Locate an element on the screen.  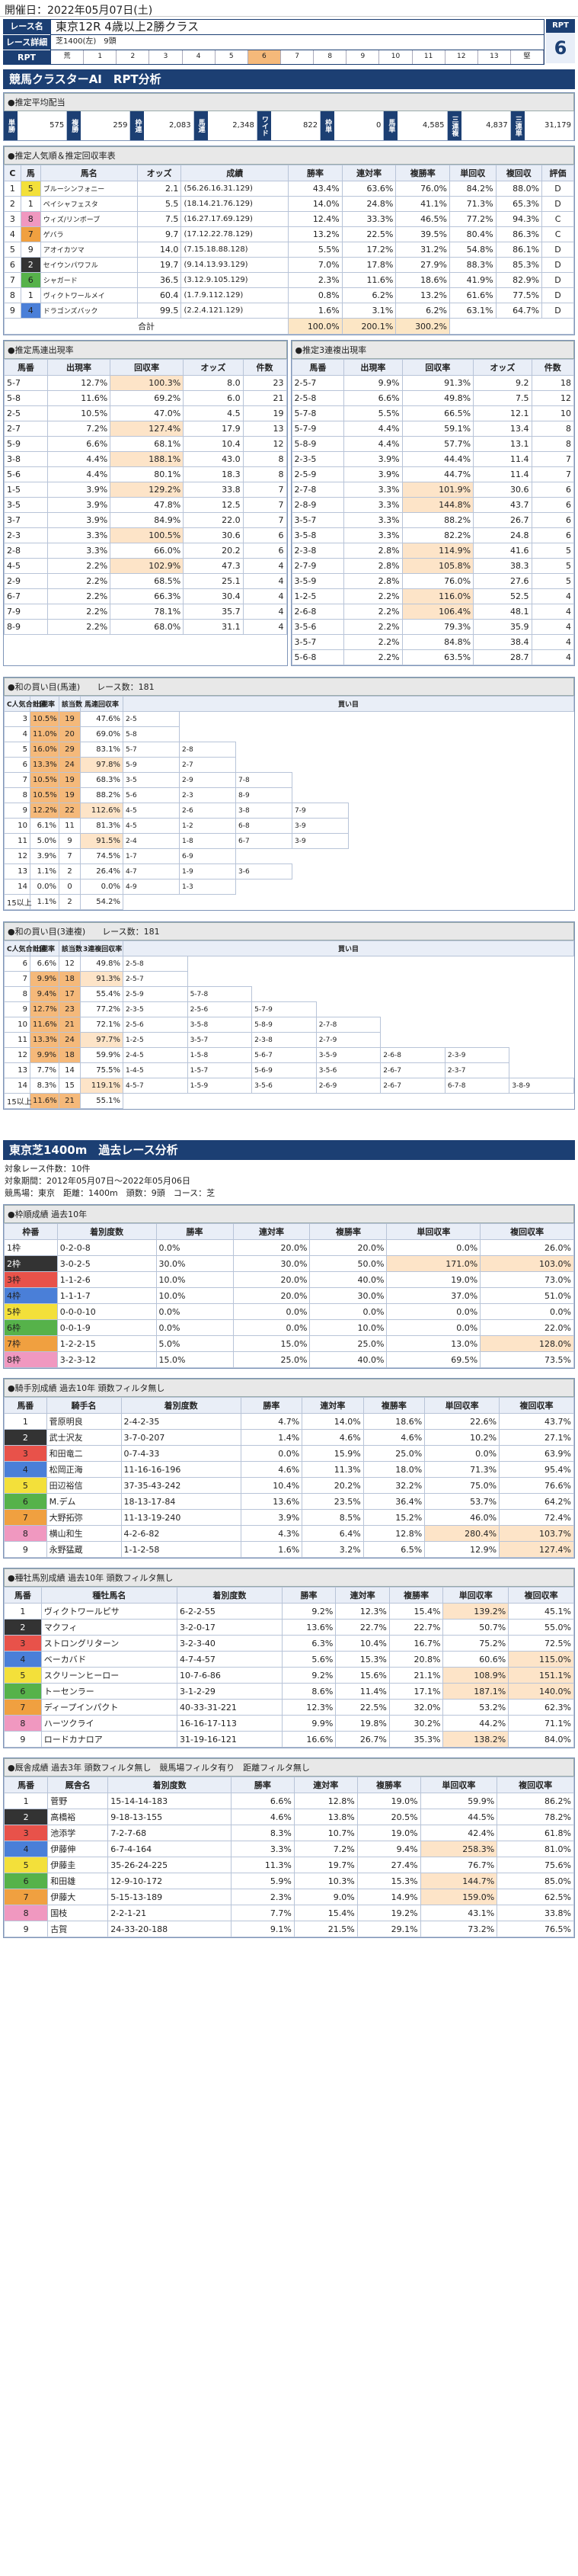
trio-row: 5-7-9 4.4% 59.1% 13.4 8 is located at coordinates (433, 429).